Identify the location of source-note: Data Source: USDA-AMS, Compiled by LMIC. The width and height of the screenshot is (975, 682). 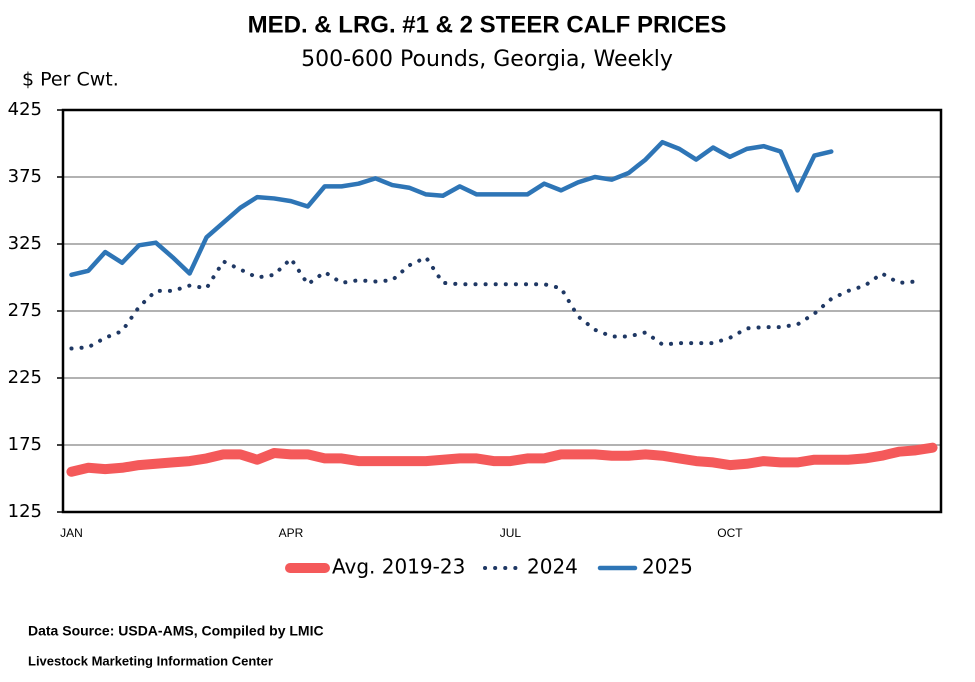
(176, 631).